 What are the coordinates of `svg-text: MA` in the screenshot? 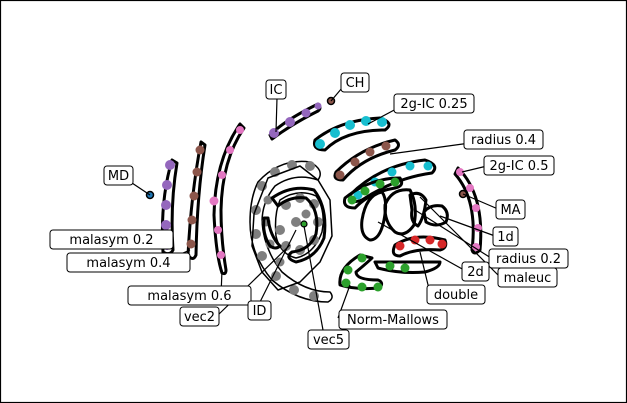 It's located at (510, 210).